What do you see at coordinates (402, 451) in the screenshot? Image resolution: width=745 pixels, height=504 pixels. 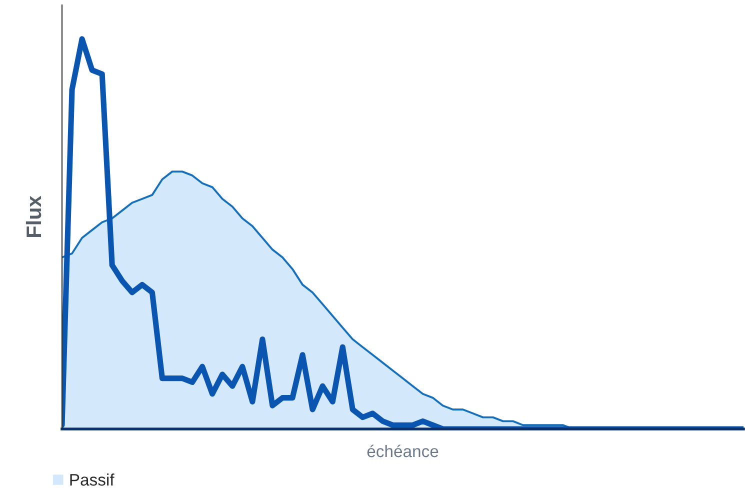 I see `x-axis-title: échéance` at bounding box center [402, 451].